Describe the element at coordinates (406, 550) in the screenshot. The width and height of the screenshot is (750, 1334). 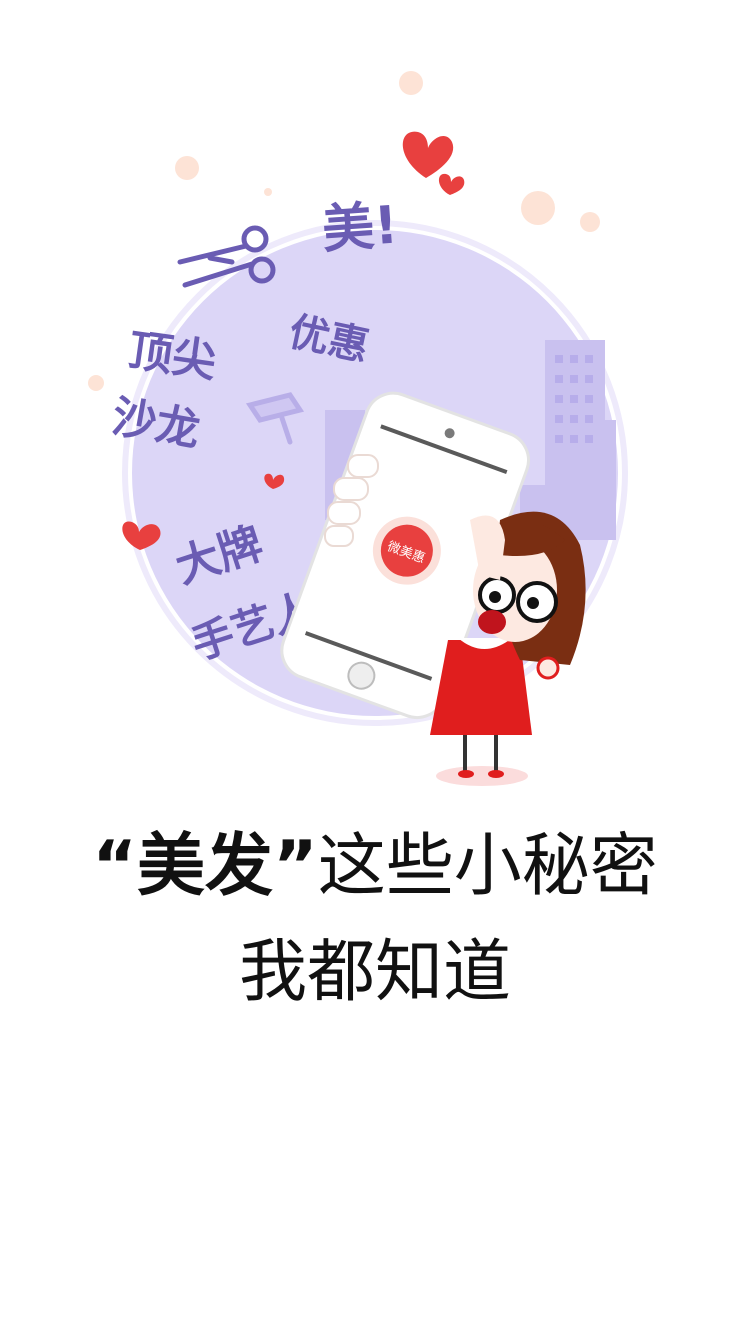
I see `app-logo` at that location.